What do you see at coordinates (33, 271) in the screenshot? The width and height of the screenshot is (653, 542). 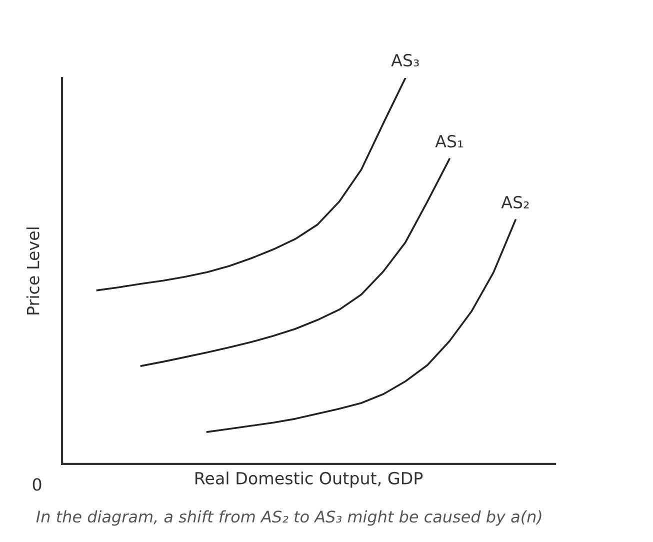 I see `y-axis-title: Price Level` at bounding box center [33, 271].